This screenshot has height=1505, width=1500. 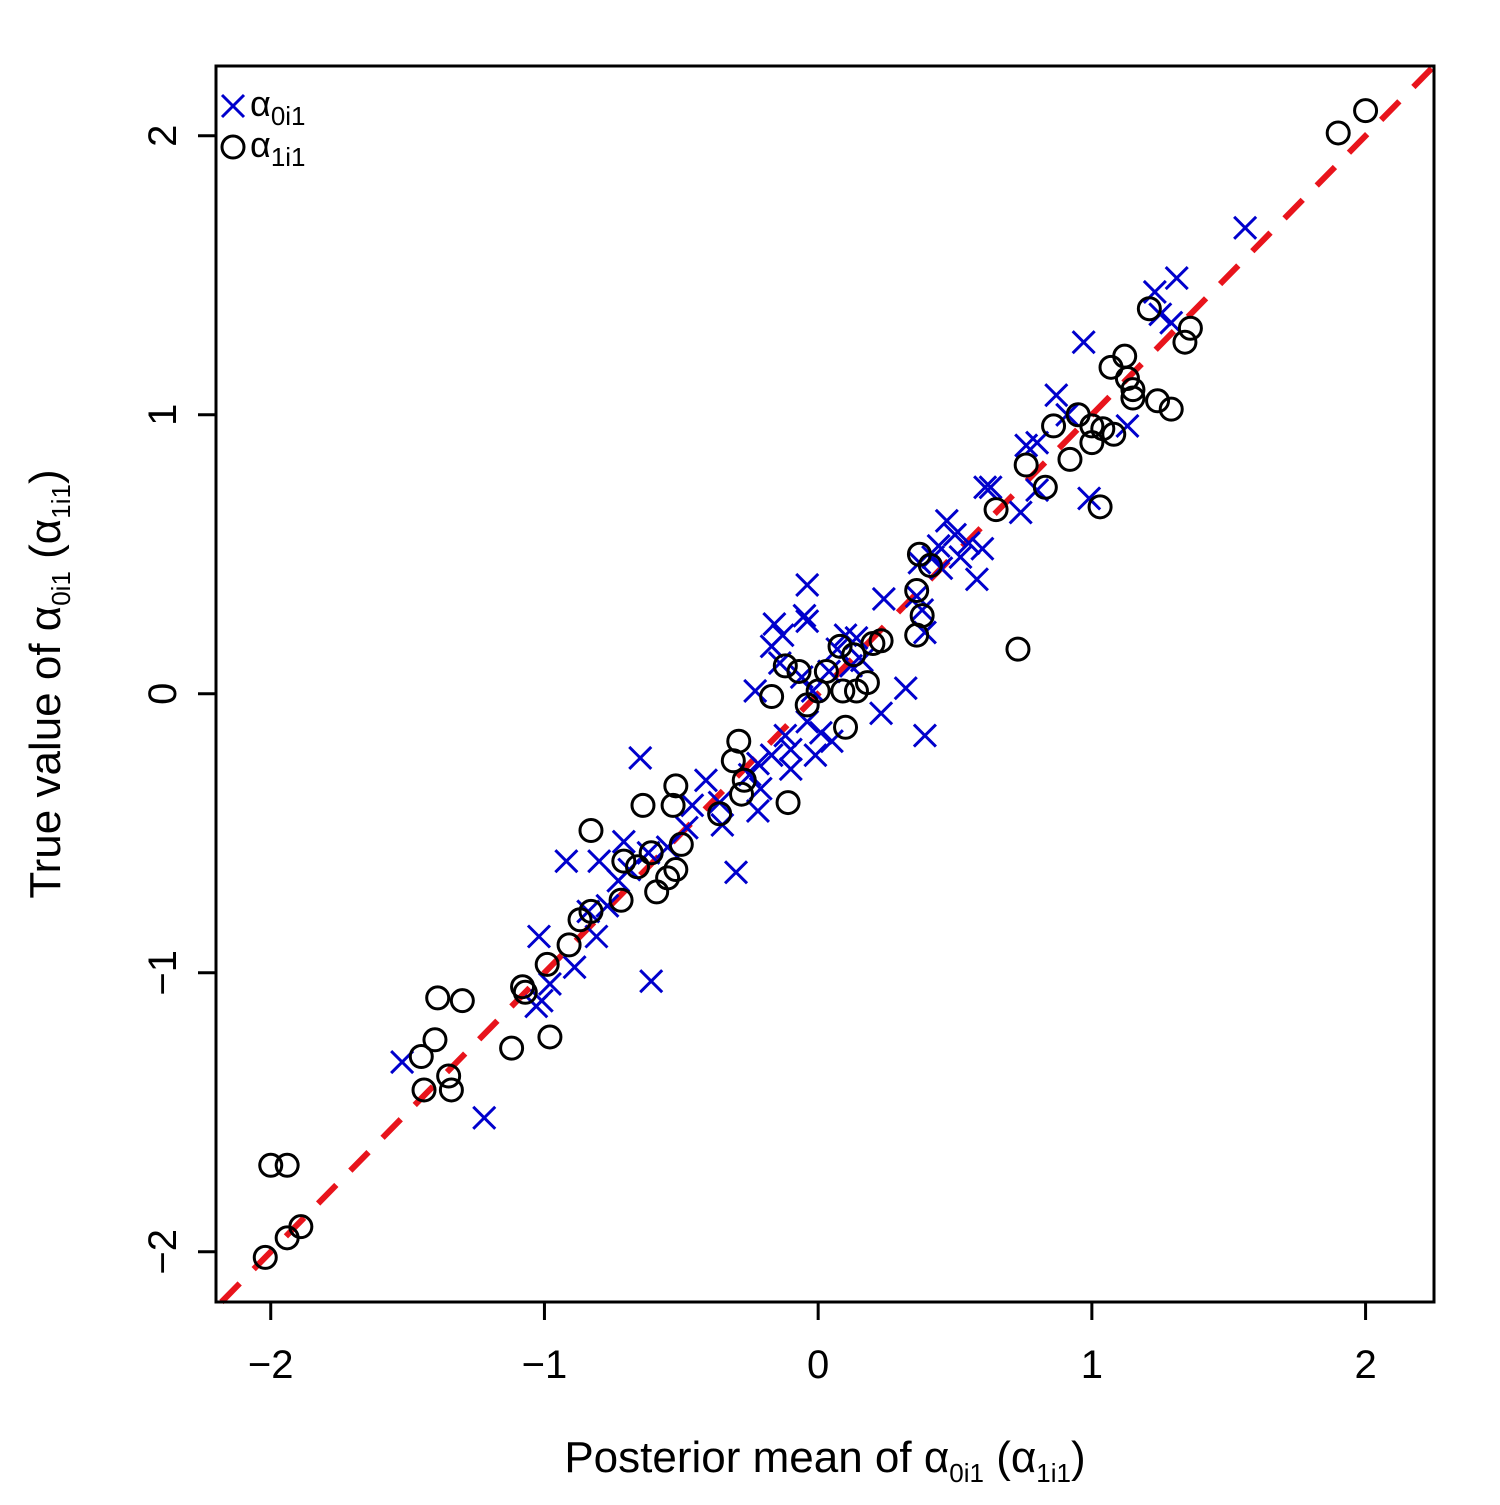 What do you see at coordinates (163, 973) in the screenshot?
I see `y-tick-label: −1` at bounding box center [163, 973].